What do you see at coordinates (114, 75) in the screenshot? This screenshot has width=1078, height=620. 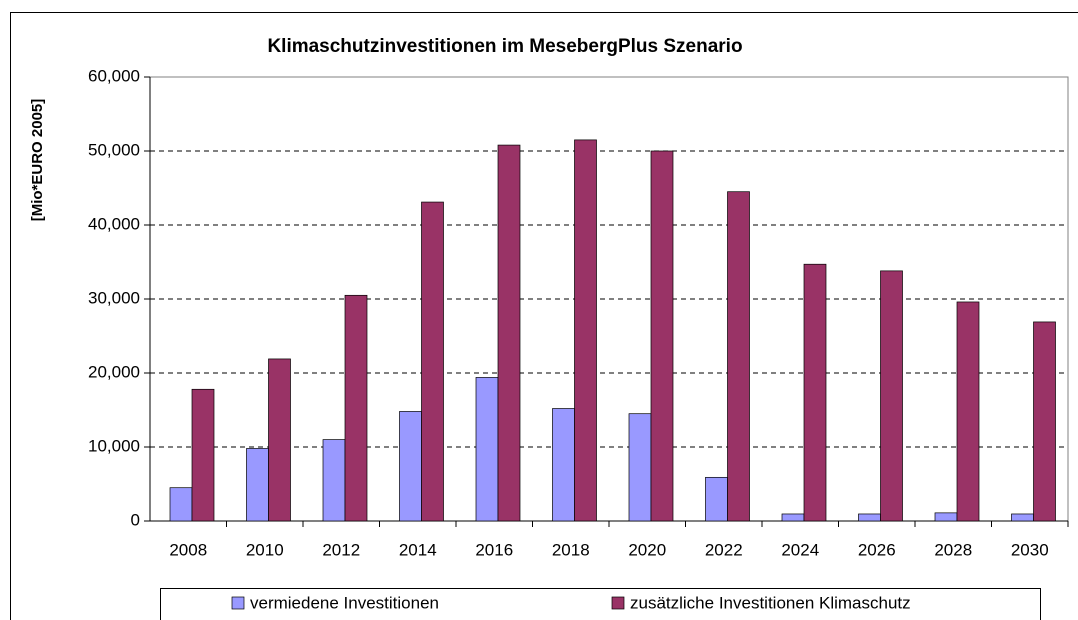 I see `y-tick-label: 60,000` at bounding box center [114, 75].